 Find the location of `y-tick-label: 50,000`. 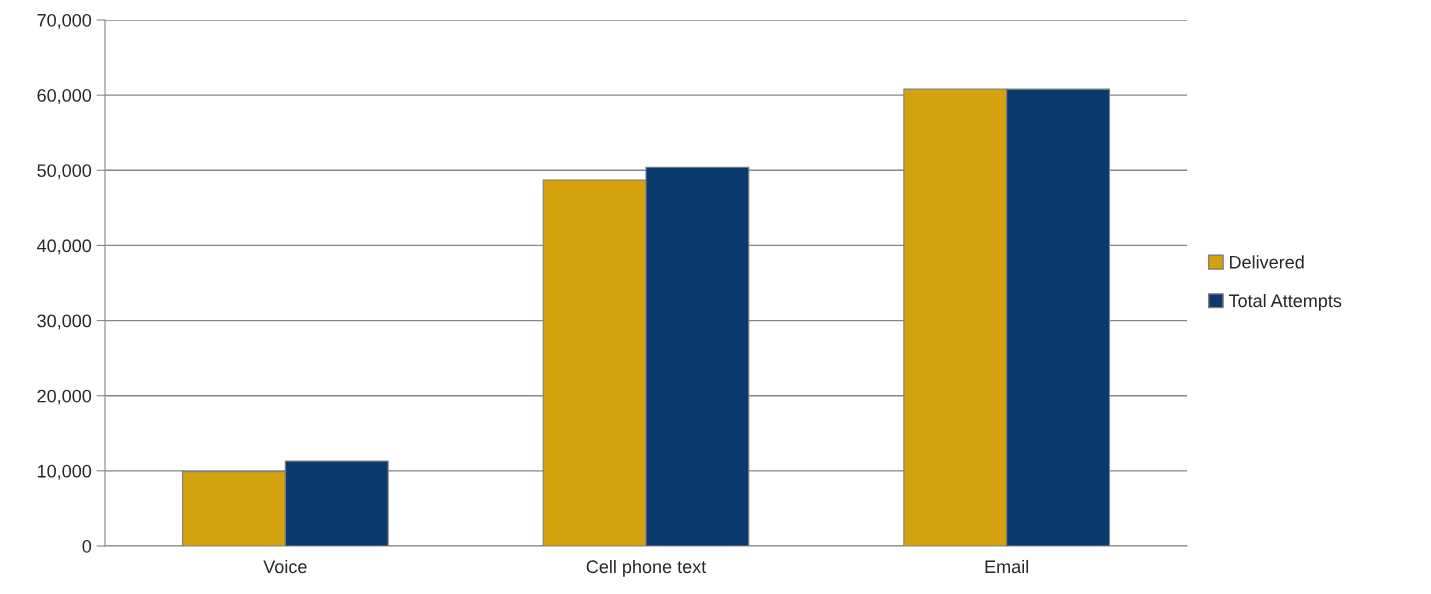

y-tick-label: 50,000 is located at coordinates (64, 172).